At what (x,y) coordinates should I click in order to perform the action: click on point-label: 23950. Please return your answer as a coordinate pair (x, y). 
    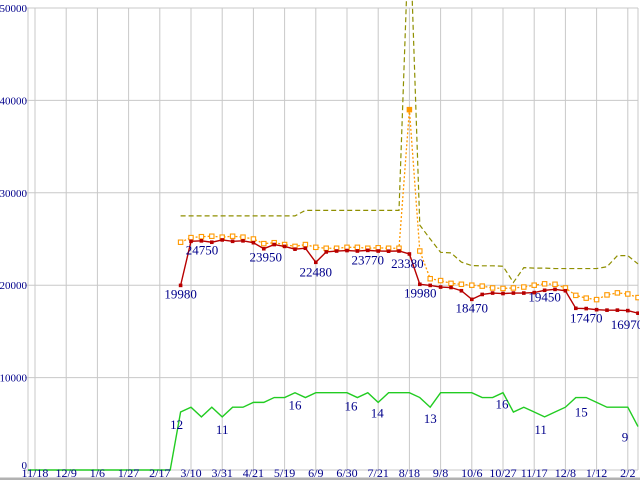
    Looking at the image, I should click on (266, 257).